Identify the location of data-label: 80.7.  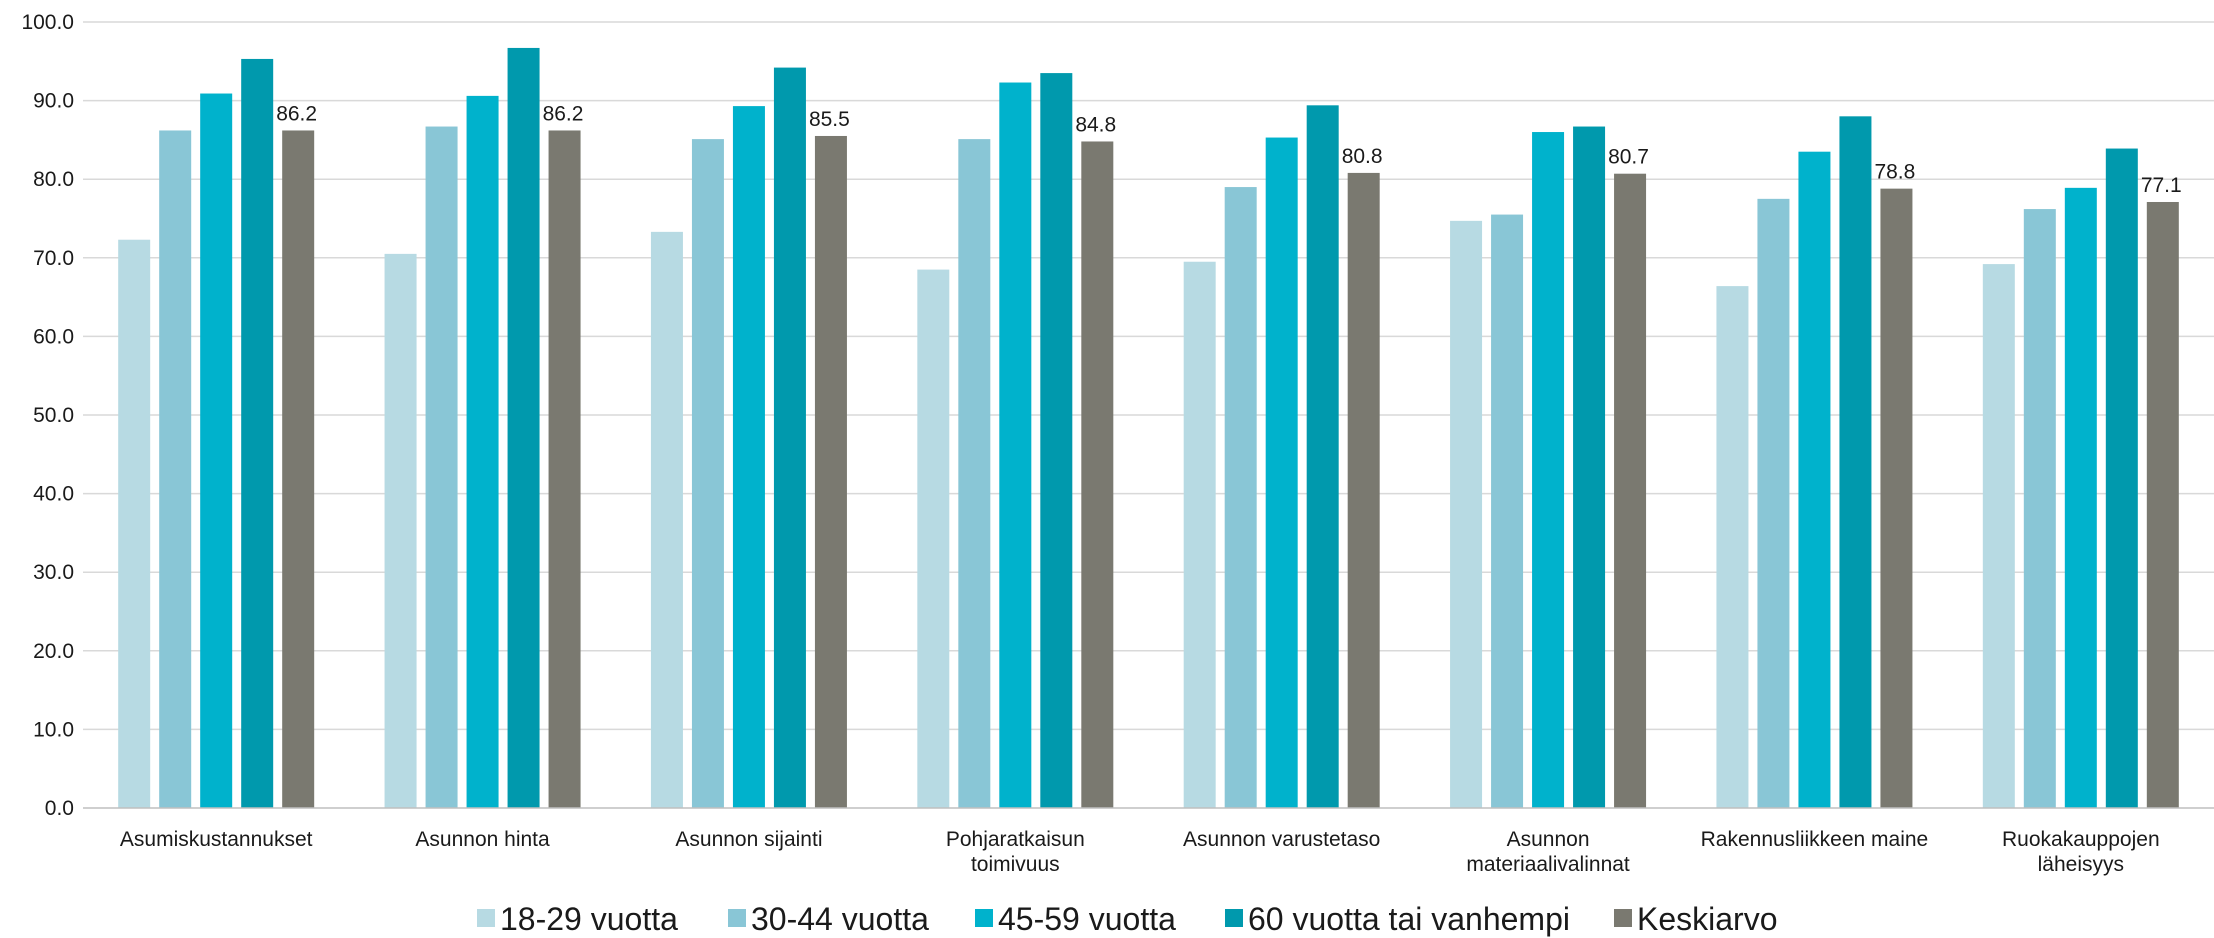
(1628, 157).